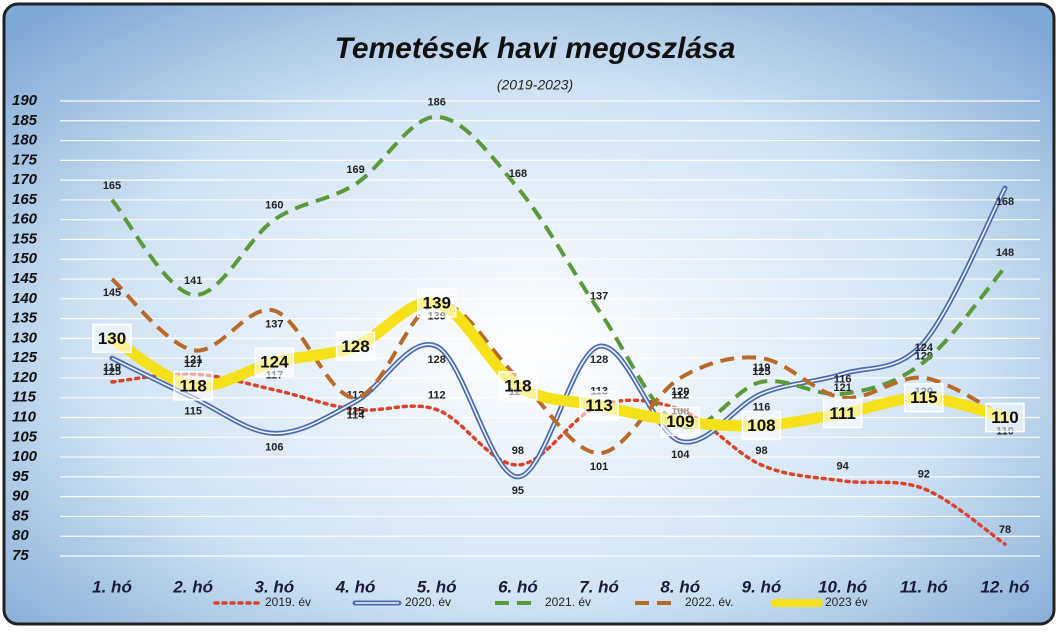 This screenshot has width=1058, height=633. What do you see at coordinates (535, 85) in the screenshot?
I see `chart-subtitle: (2019-2023)` at bounding box center [535, 85].